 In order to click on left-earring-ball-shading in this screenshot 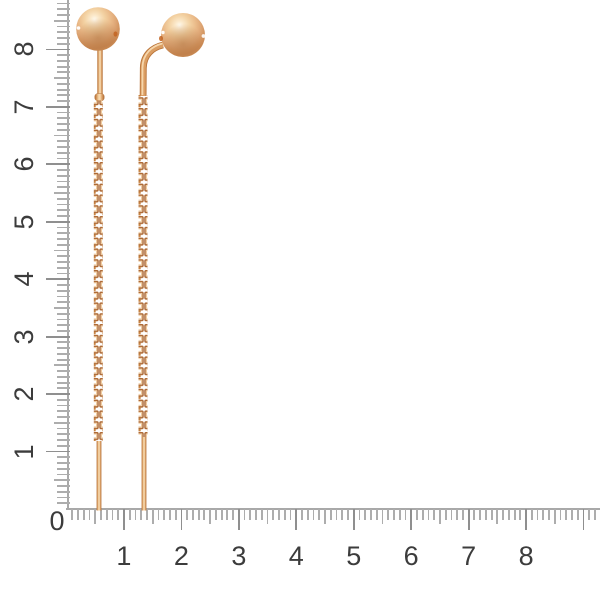, I will do `click(98, 29)`.